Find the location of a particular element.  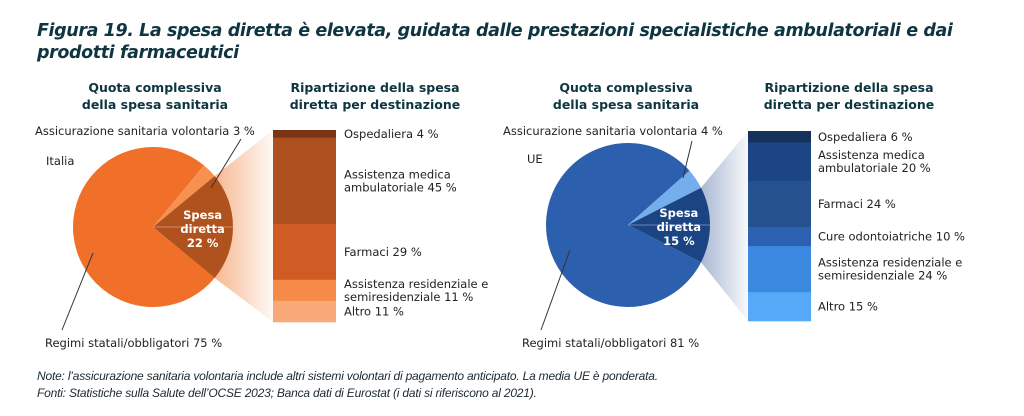

pie-highlight-label: 22 % is located at coordinates (203, 243).